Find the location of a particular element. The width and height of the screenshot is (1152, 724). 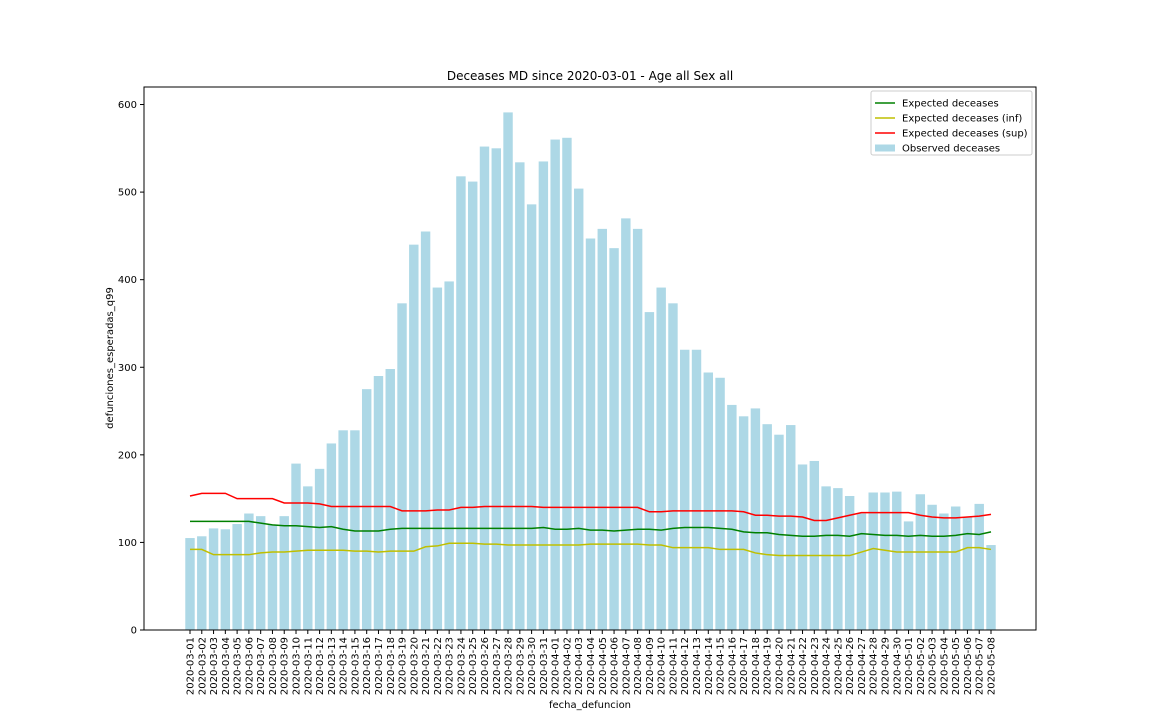

x-tick-label: 2020-04-15 is located at coordinates (721, 666).